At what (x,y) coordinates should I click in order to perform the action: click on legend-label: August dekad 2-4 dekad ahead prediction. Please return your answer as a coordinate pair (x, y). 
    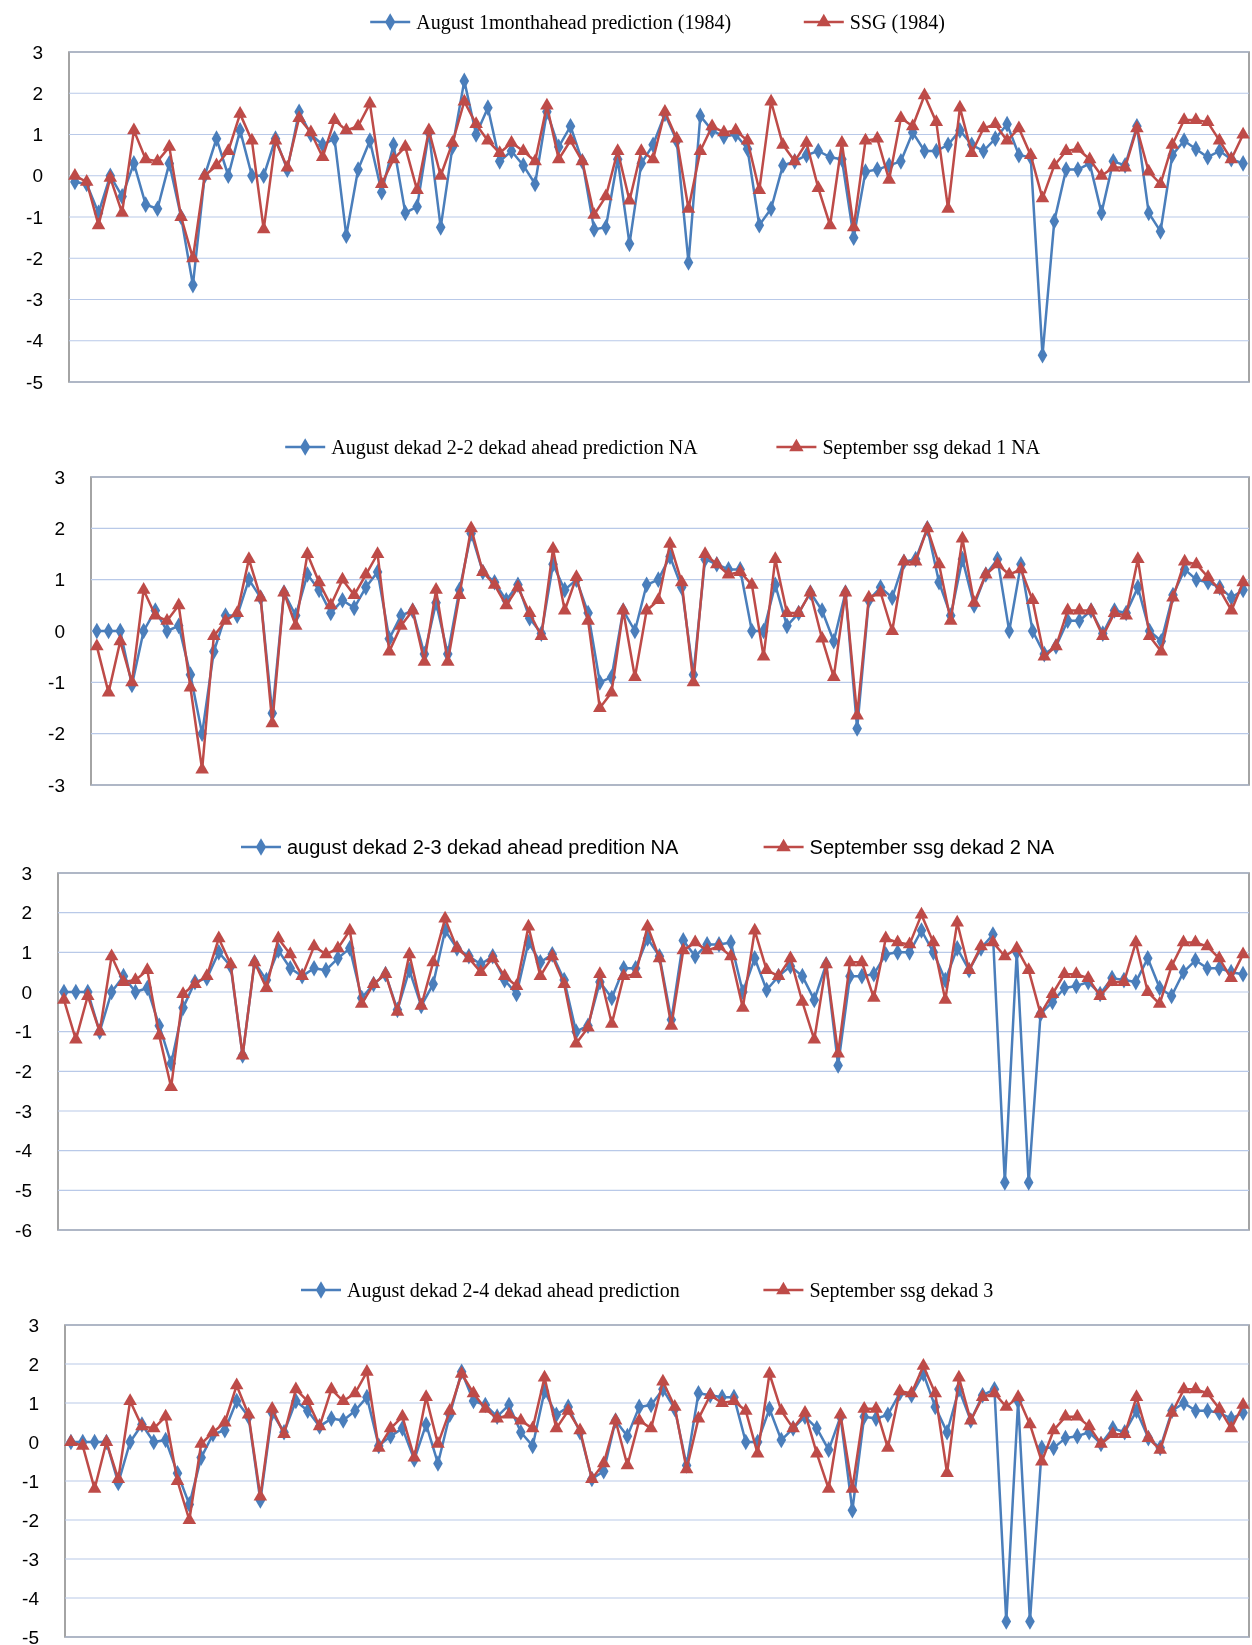
    Looking at the image, I should click on (513, 1290).